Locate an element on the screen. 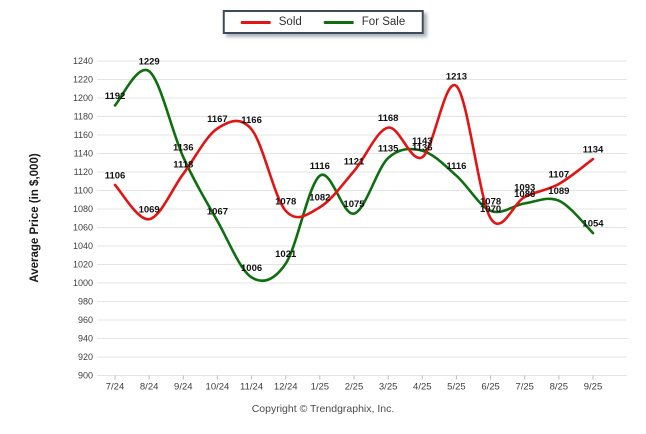  x-tick-label: 3/25 is located at coordinates (388, 387).